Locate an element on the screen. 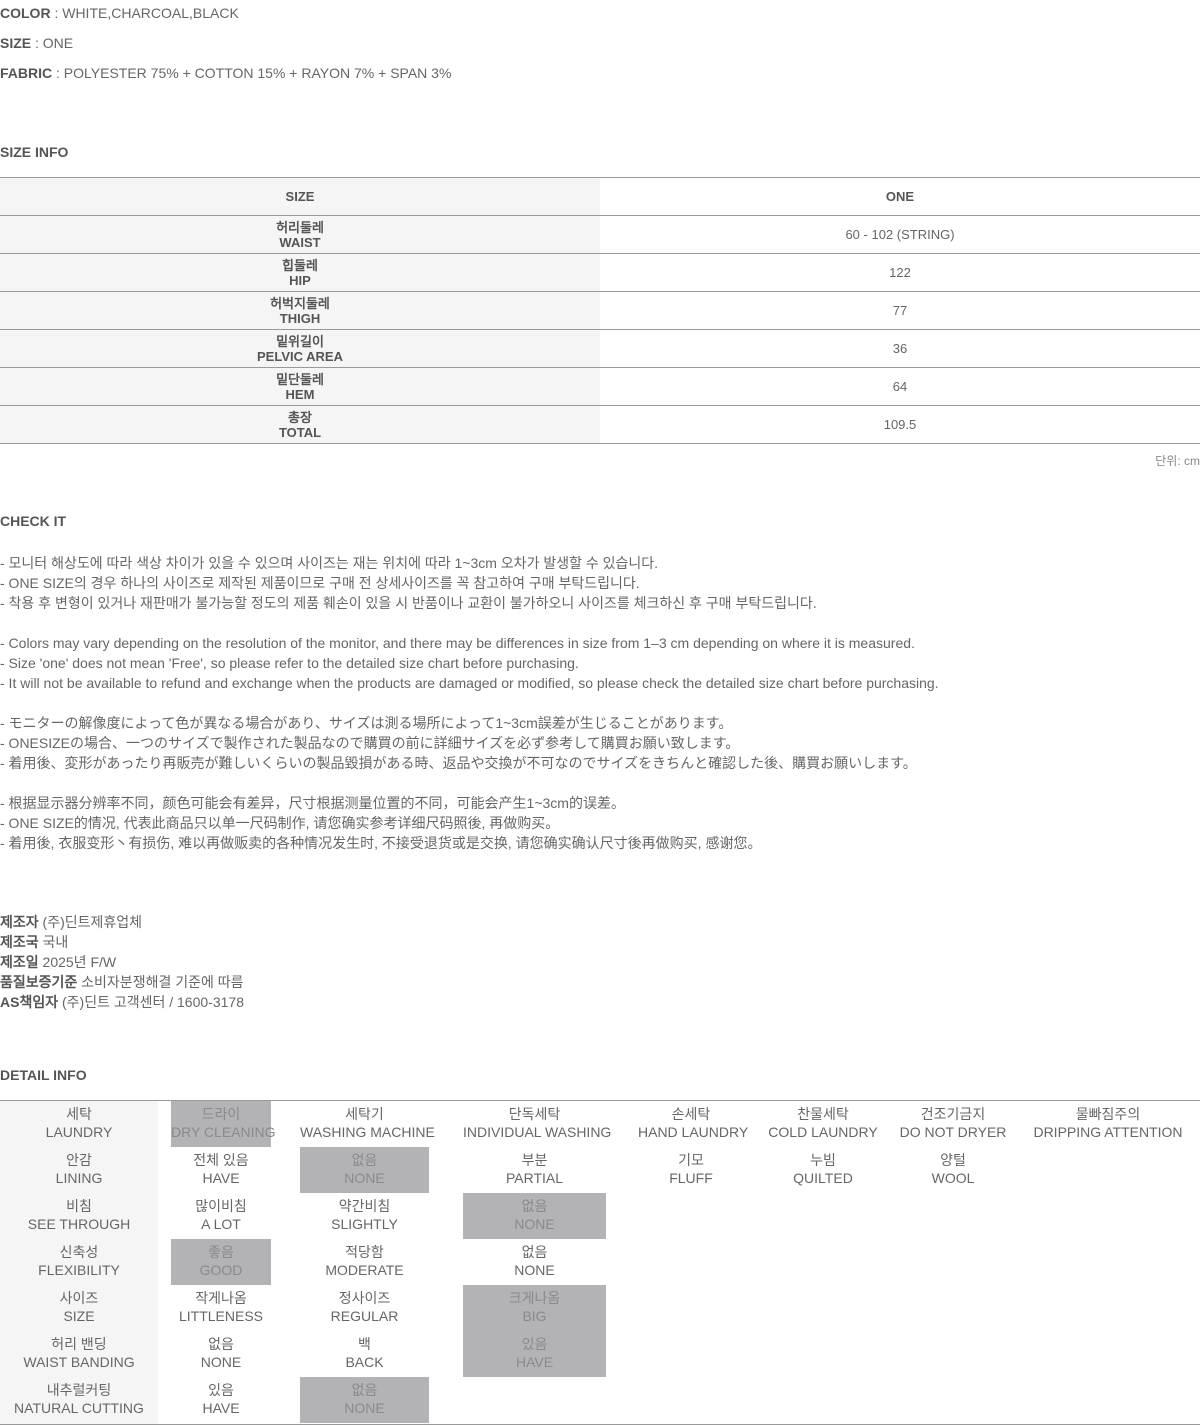 This screenshot has width=1200, height=1425. size-table-row: 허리둘레 WAIST 60 - 102 (STRING) is located at coordinates (600, 234).